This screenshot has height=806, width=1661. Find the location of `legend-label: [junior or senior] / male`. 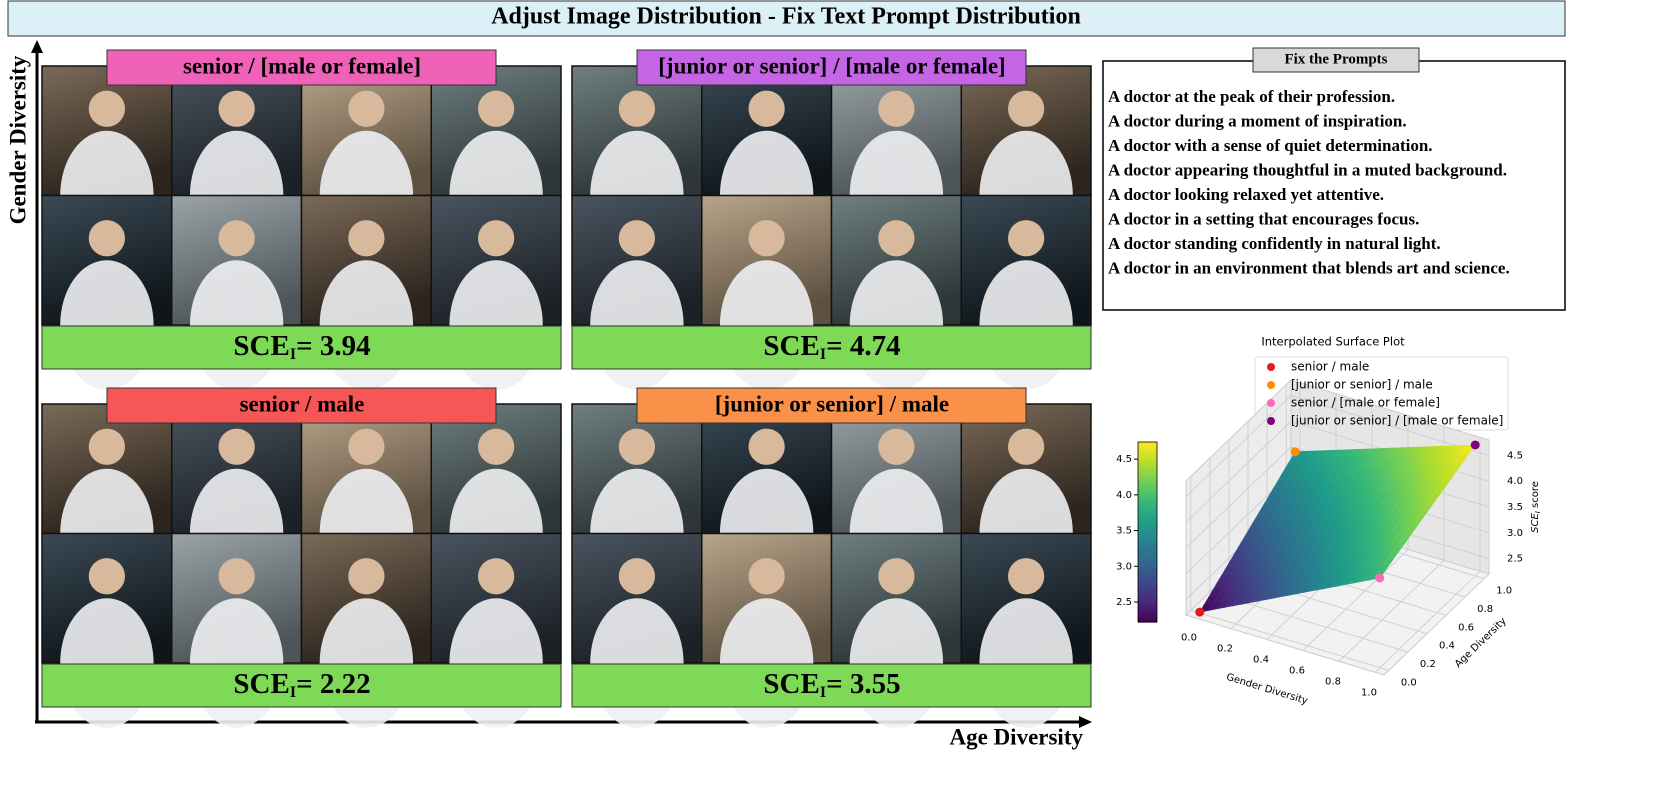

legend-label: [junior or senior] / male is located at coordinates (1362, 385).